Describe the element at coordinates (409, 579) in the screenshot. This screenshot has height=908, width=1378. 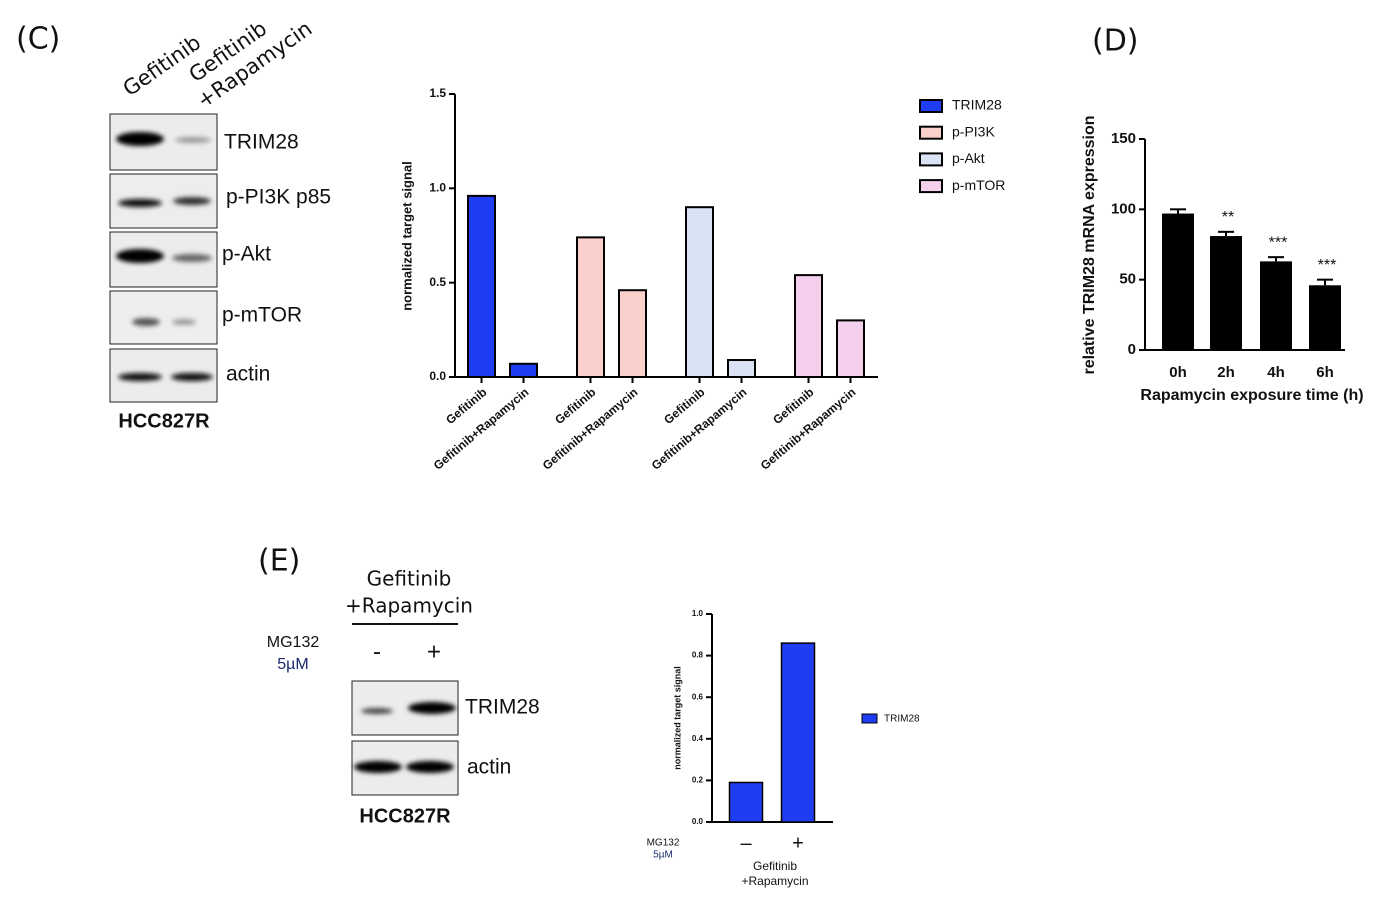
I see `header: Gefitinib` at that location.